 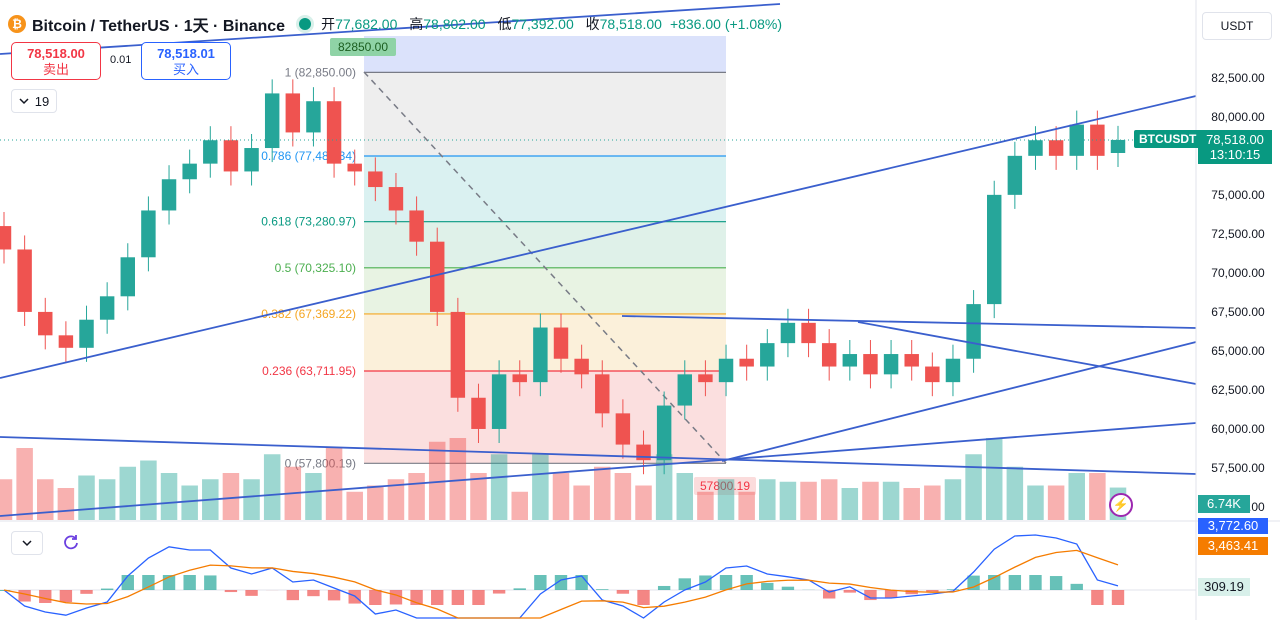 I want to click on currency-selector: USDT, so click(x=1237, y=26).